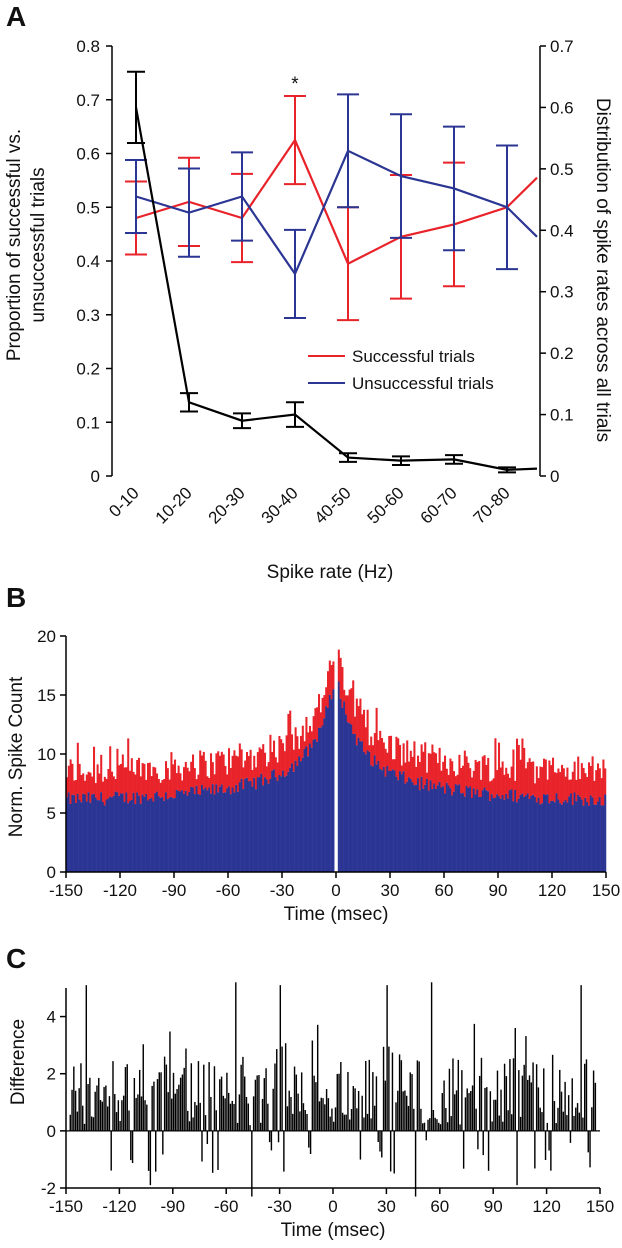  What do you see at coordinates (413, 356) in the screenshot?
I see `legend-label-successful: Successful trials` at bounding box center [413, 356].